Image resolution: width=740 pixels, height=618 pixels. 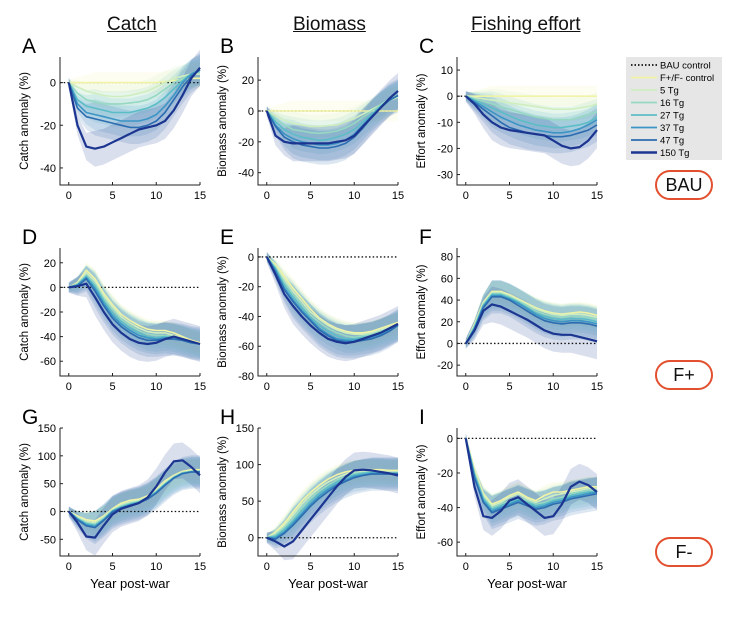 What do you see at coordinates (685, 66) in the screenshot?
I see `legend-label-bau-control: BAU control` at bounding box center [685, 66].